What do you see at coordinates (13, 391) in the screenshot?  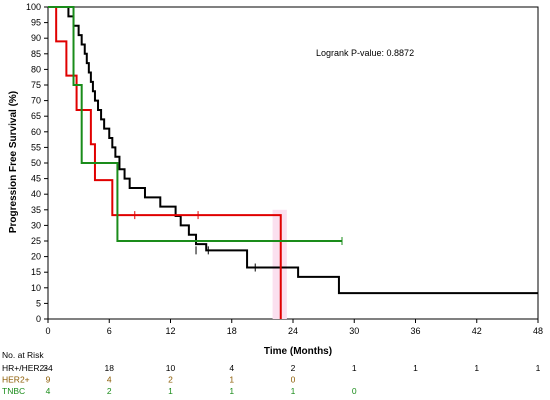 I see `risk-row-label: TNBC` at bounding box center [13, 391].